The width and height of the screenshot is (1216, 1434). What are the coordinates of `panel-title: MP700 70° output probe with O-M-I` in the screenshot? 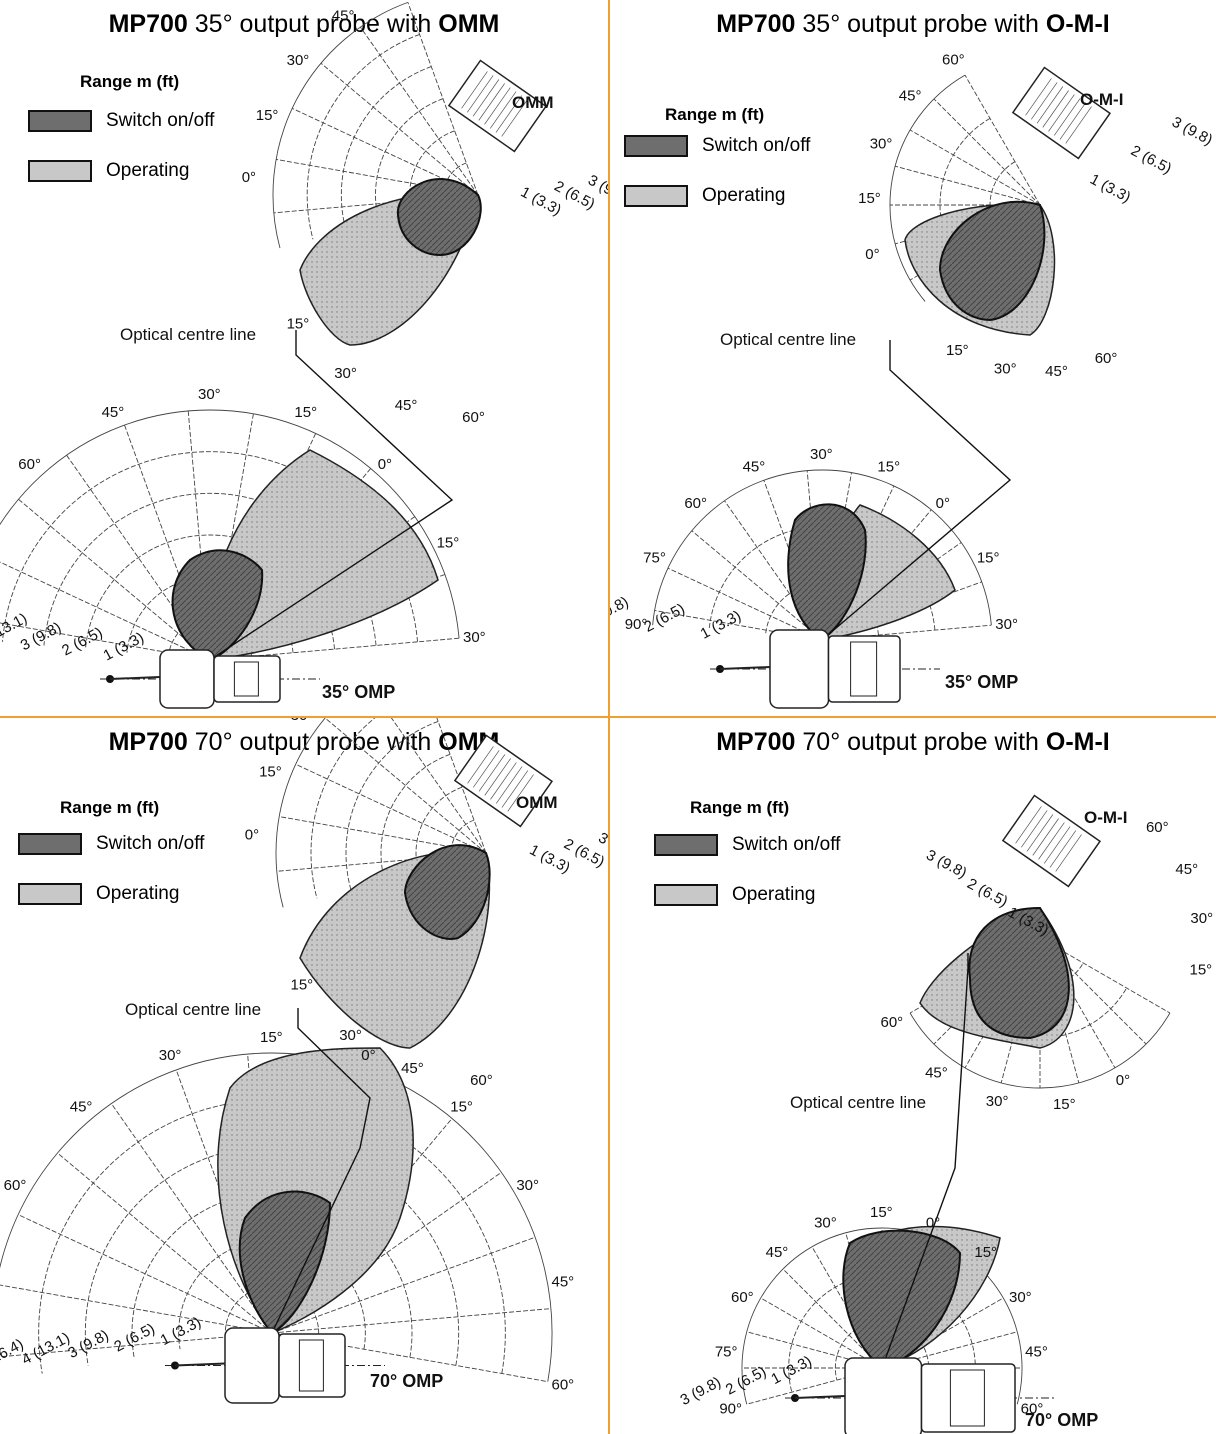 It's located at (913, 742).